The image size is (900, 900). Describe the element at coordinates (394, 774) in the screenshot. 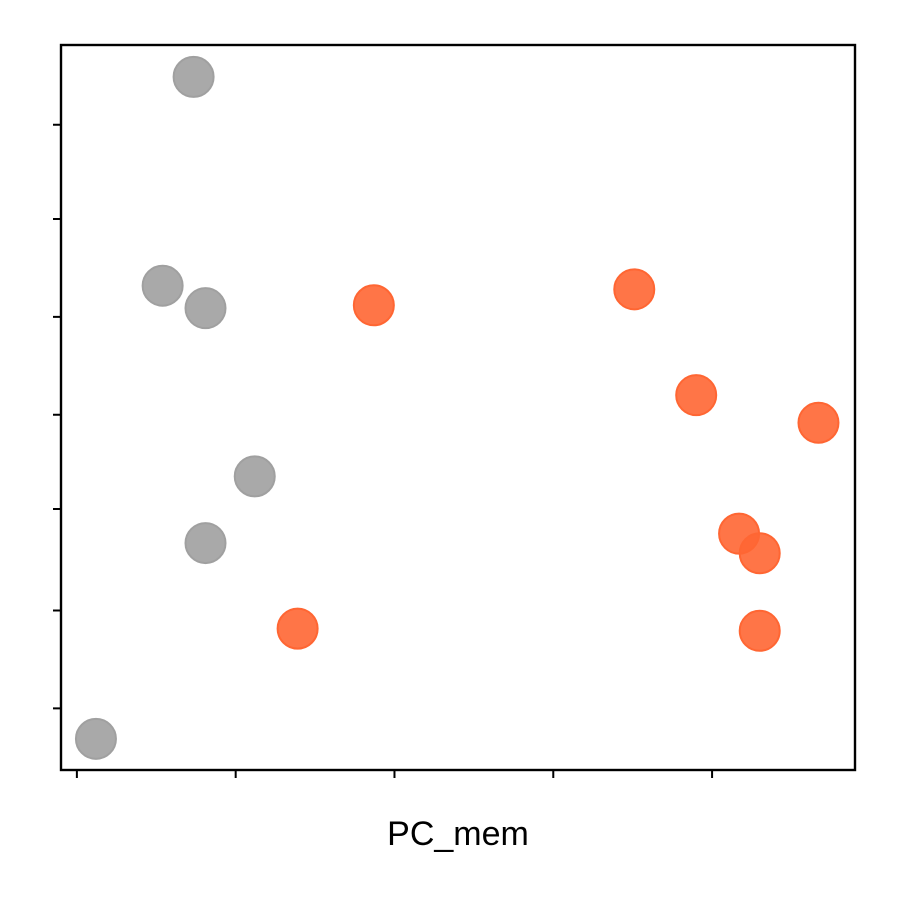

I see `x-axis-ticks` at that location.